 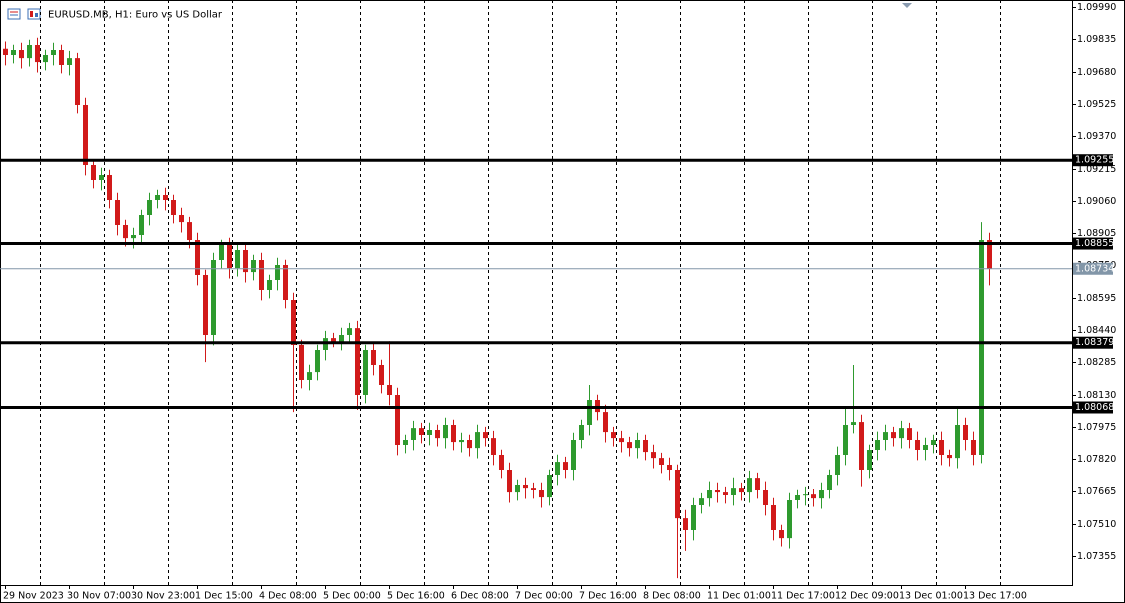 What do you see at coordinates (672, 596) in the screenshot?
I see `x-tick-label: 8 Dec 08:00` at bounding box center [672, 596].